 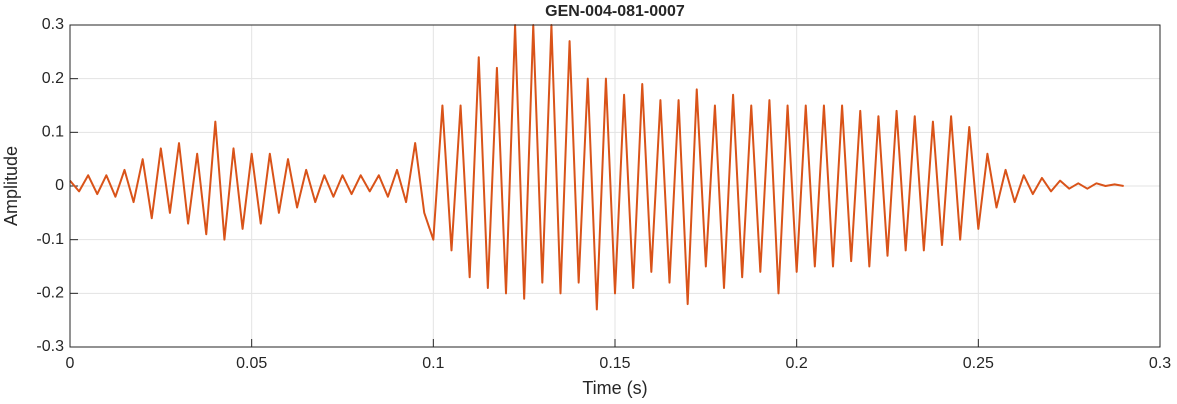 I want to click on x-axis-label: Time (s), so click(x=614, y=388).